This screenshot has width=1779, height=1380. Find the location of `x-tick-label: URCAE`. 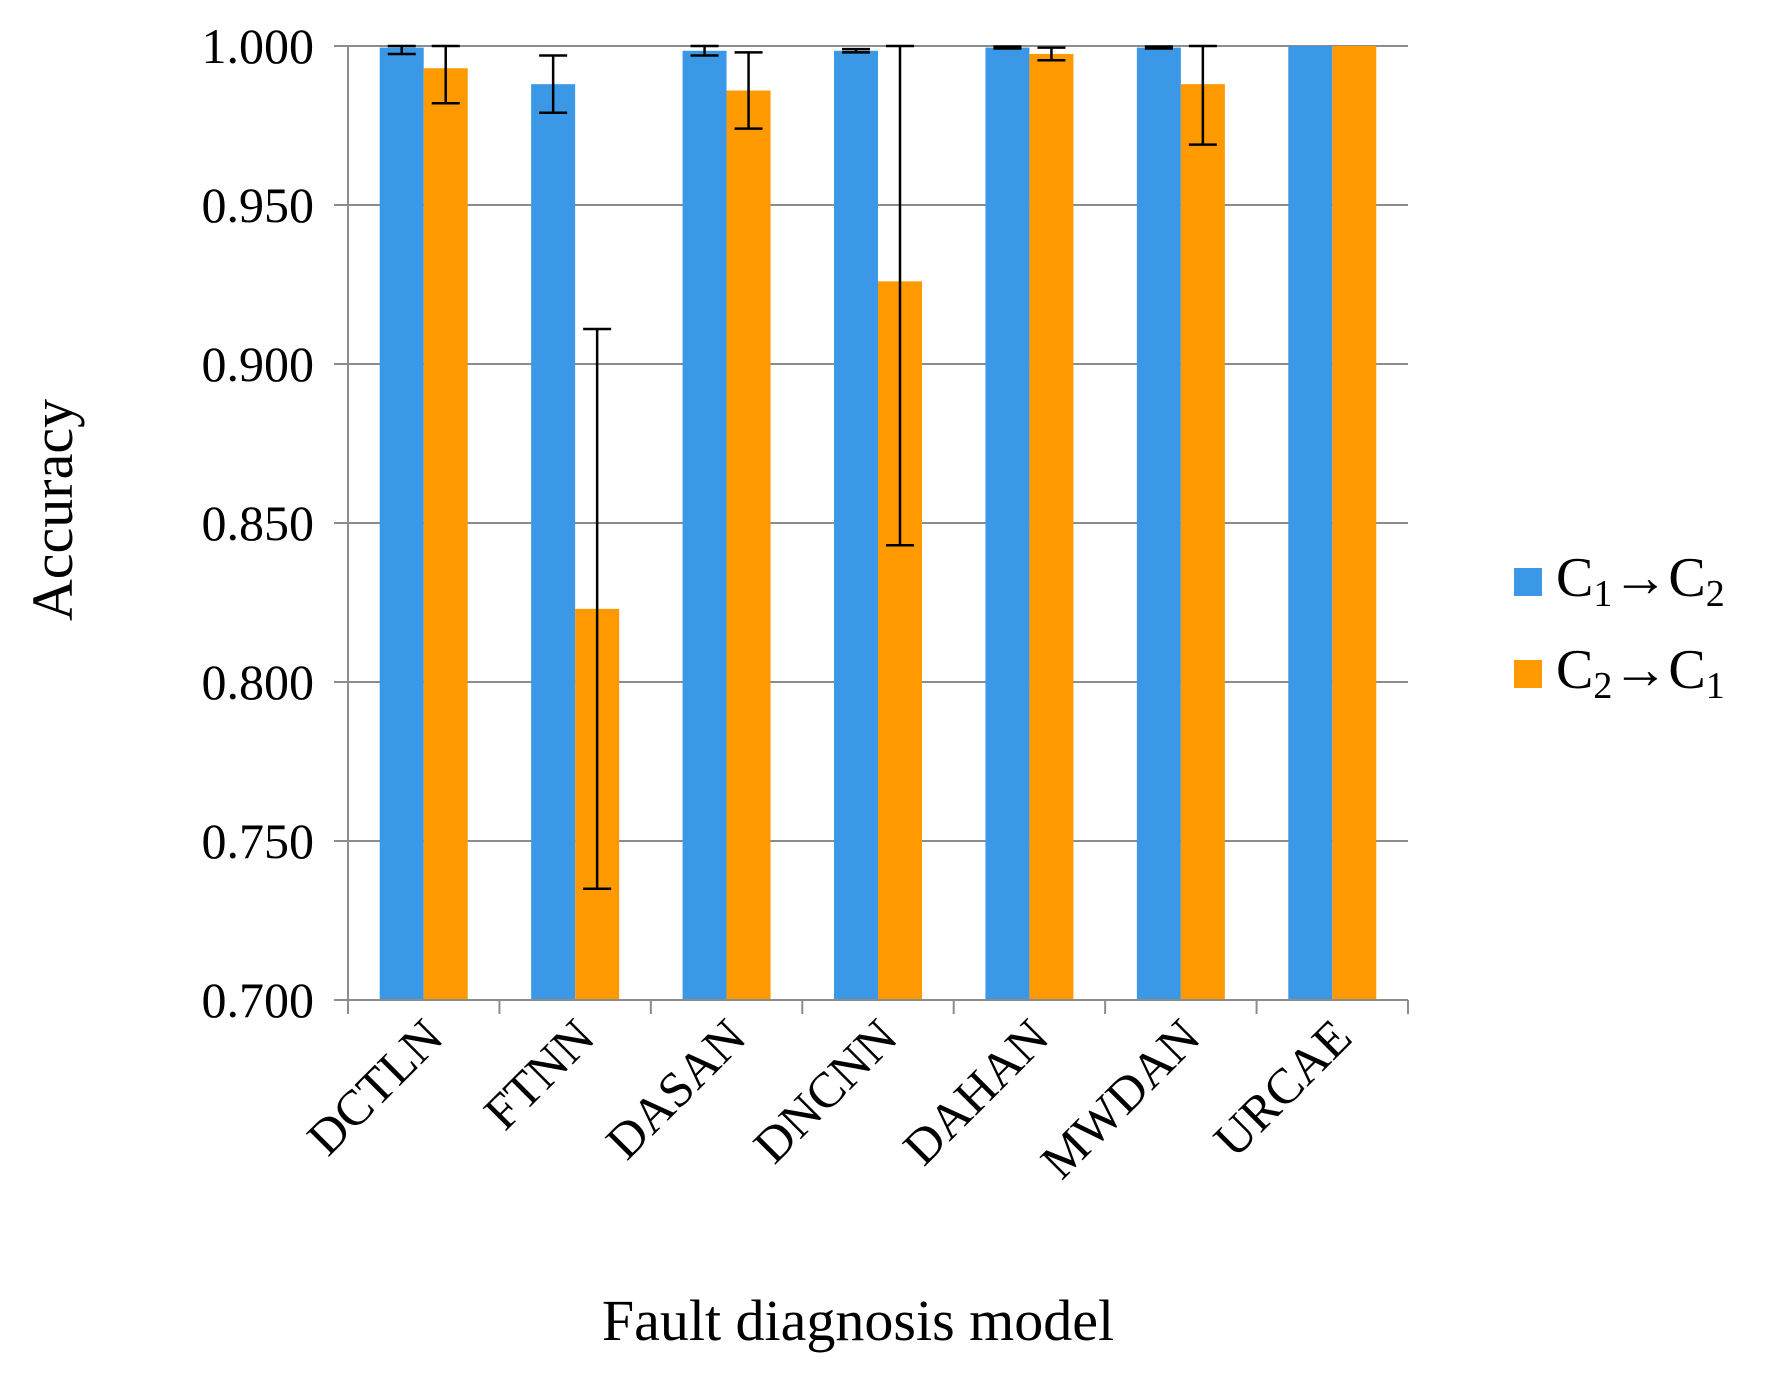

x-tick-label: URCAE is located at coordinates (1282, 1087).